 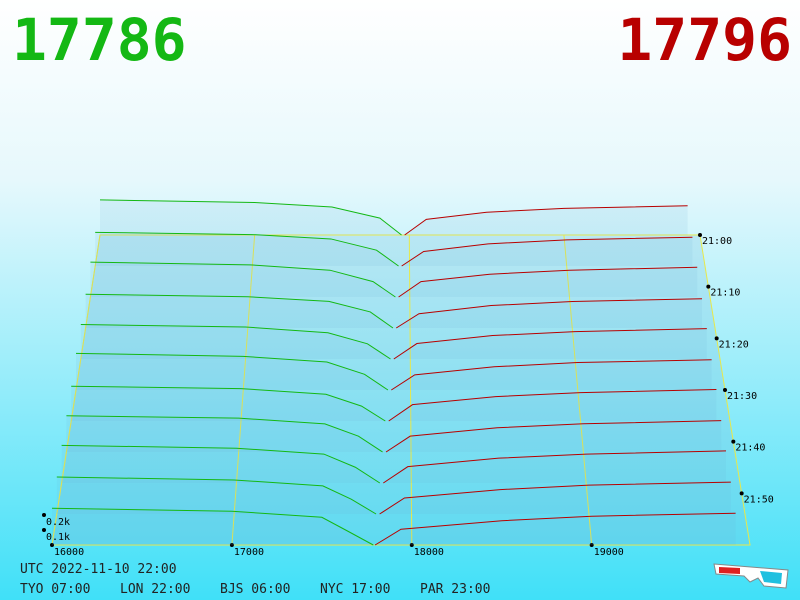 What do you see at coordinates (717, 241) in the screenshot?
I see `time-tick-label: 21:00` at bounding box center [717, 241].